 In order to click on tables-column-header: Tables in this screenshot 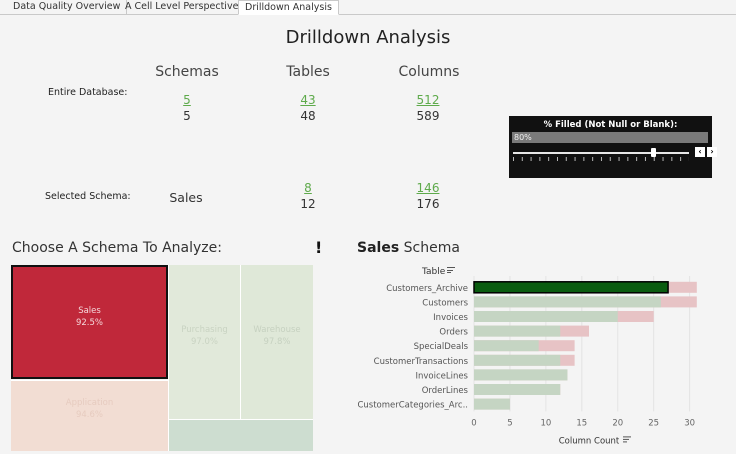, I will do `click(308, 72)`.